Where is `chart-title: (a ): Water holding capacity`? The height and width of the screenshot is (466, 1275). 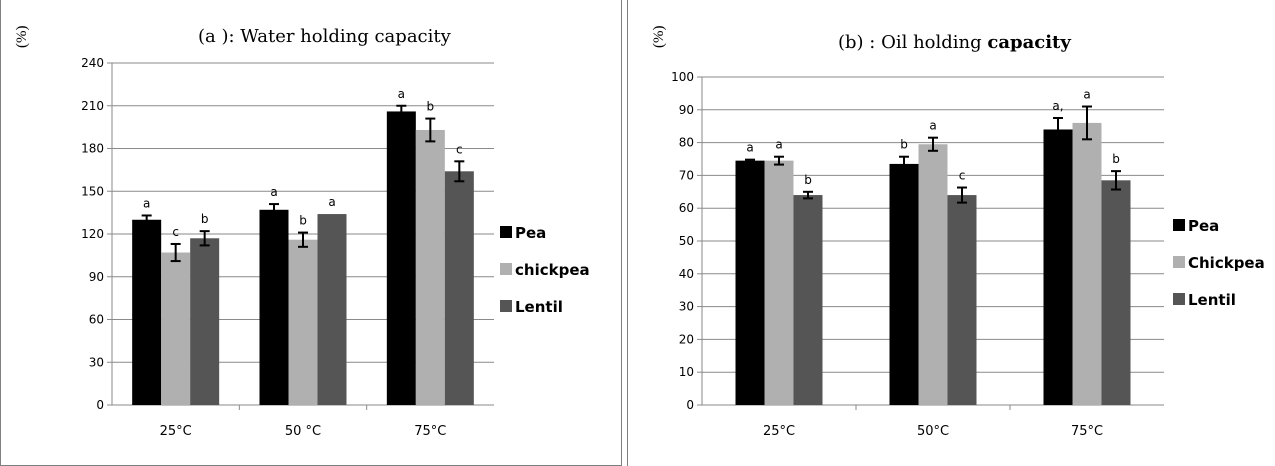 chart-title: (a ): Water holding capacity is located at coordinates (325, 36).